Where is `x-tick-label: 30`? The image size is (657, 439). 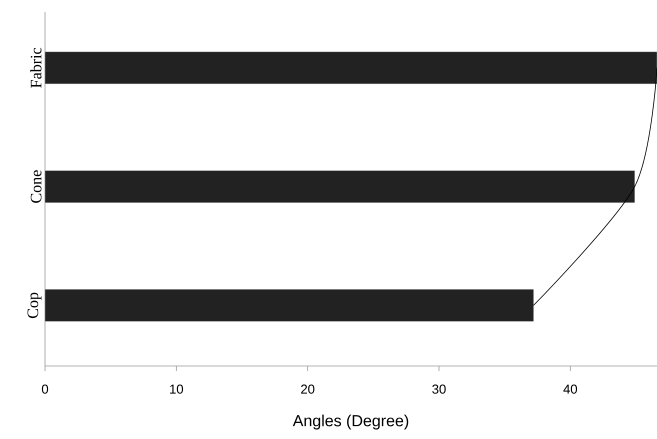 x-tick-label: 30 is located at coordinates (439, 389).